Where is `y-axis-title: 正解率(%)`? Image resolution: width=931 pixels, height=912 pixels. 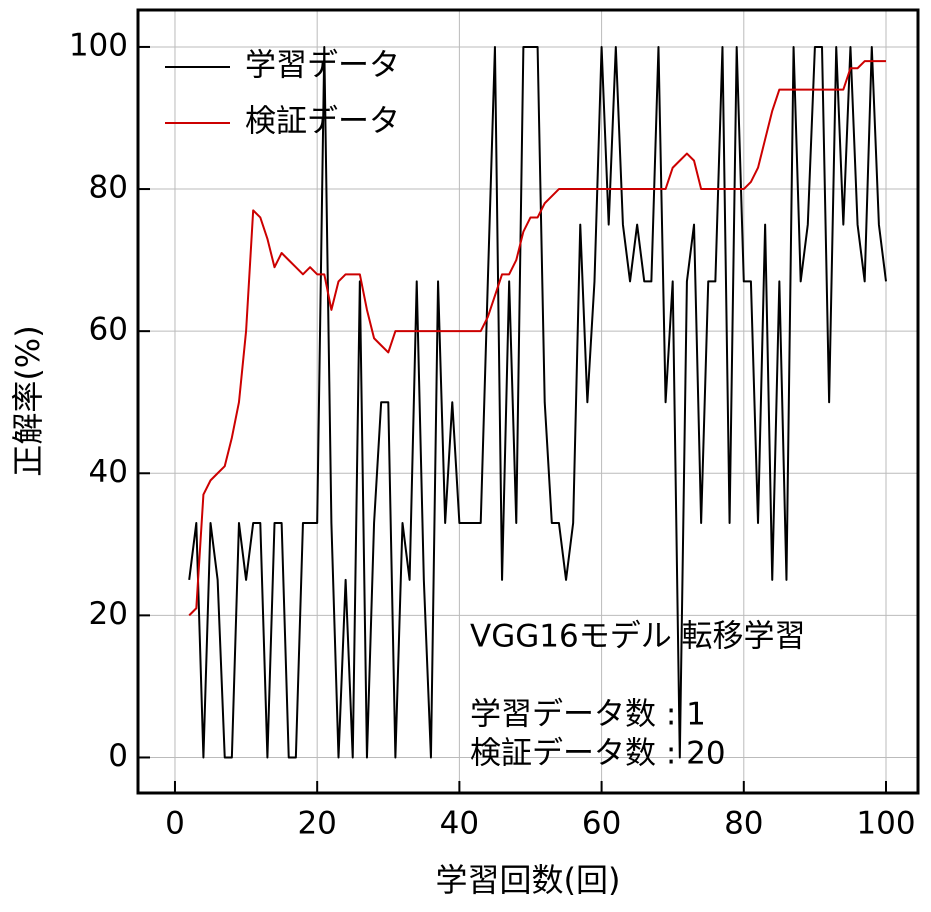 y-axis-title: 正解率(%) is located at coordinates (28, 400).